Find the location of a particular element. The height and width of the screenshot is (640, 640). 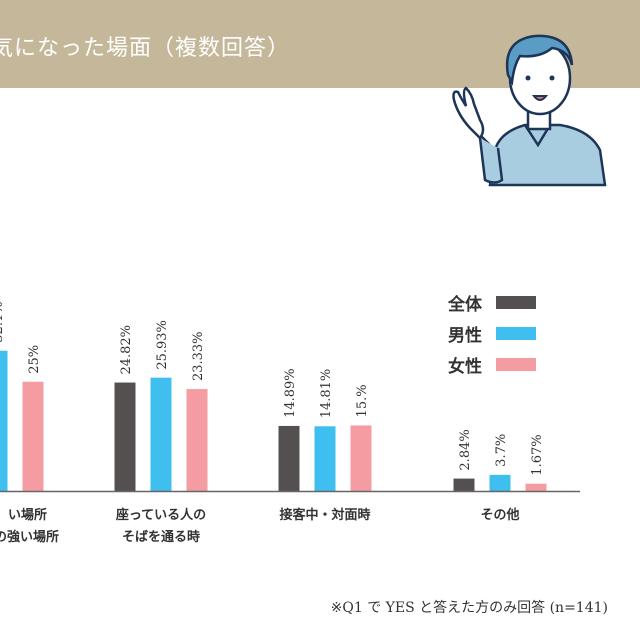

category-label: い場所 の強い場所 is located at coordinates (29, 527).